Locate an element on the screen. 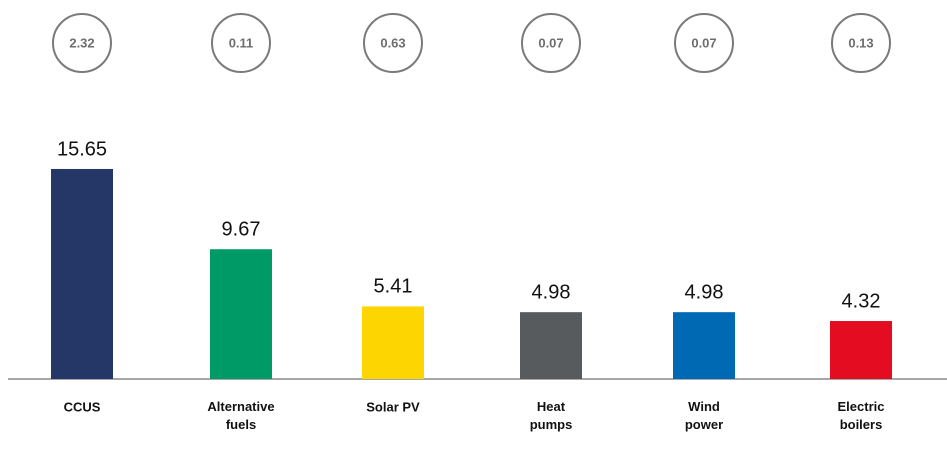 The image size is (947, 457). circle-label: 0.63 is located at coordinates (392, 42).